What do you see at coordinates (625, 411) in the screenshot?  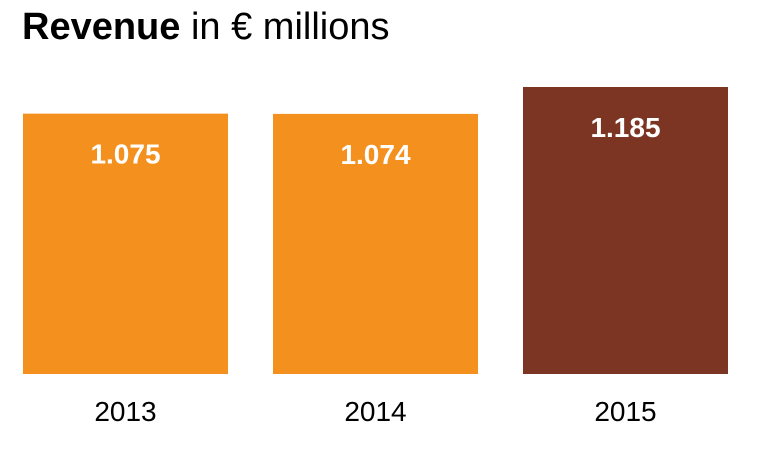 I see `category-label-2015: 2015` at bounding box center [625, 411].